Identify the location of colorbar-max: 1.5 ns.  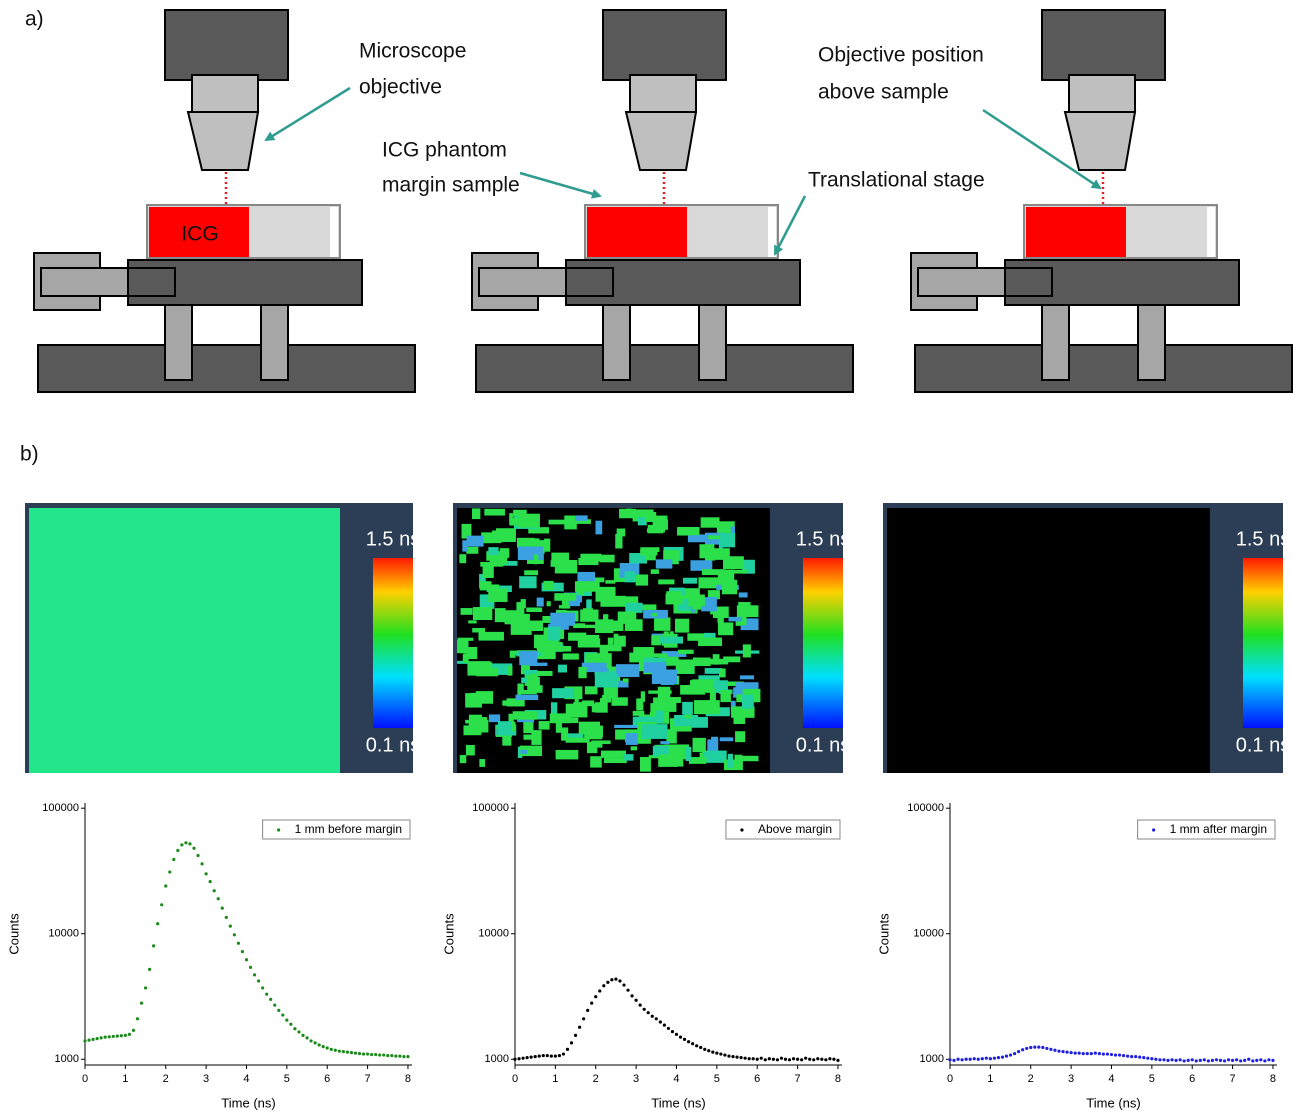
(823, 539).